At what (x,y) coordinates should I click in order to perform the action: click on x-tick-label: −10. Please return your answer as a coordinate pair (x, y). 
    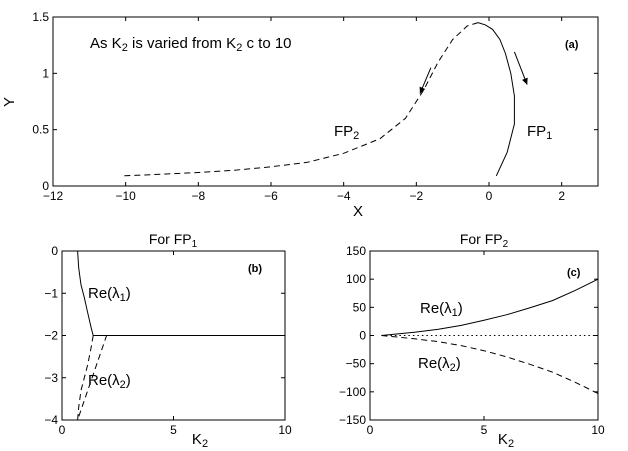
    Looking at the image, I should click on (125, 196).